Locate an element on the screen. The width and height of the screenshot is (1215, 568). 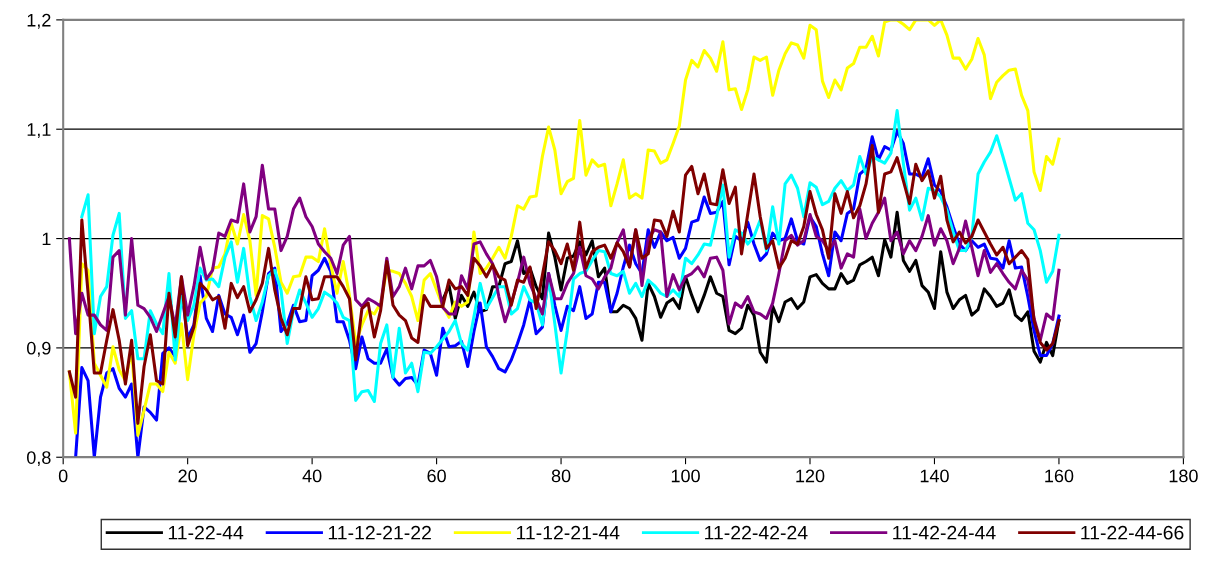
y-tick-label: 0,9 is located at coordinates (38, 349).